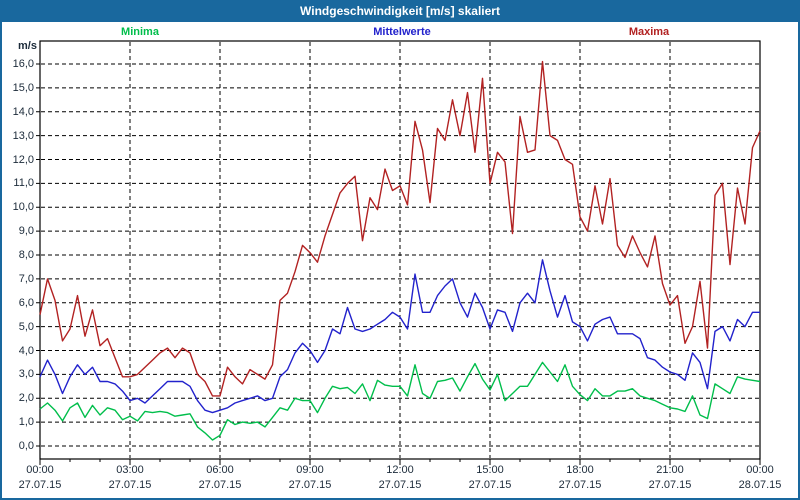 Image resolution: width=800 pixels, height=500 pixels. I want to click on x-tick-time-label: 03:00, so click(130, 470).